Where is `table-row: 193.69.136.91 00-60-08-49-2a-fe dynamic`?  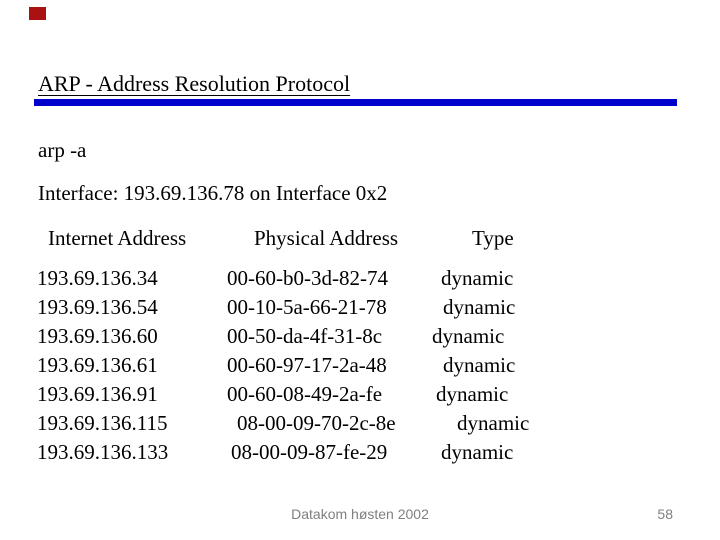
table-row: 193.69.136.91 00-60-08-49-2a-fe dynamic is located at coordinates (361, 394).